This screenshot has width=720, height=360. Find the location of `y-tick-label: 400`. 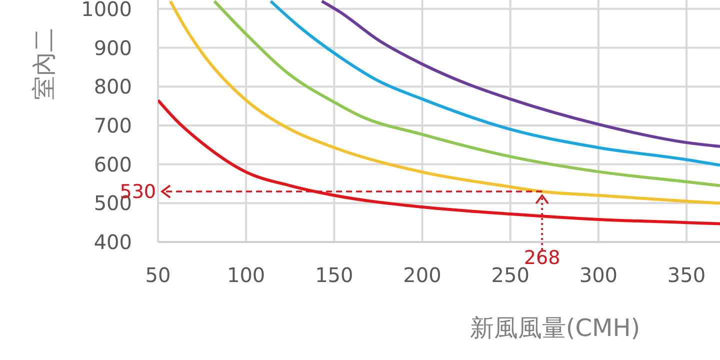

y-tick-label: 400 is located at coordinates (113, 242).